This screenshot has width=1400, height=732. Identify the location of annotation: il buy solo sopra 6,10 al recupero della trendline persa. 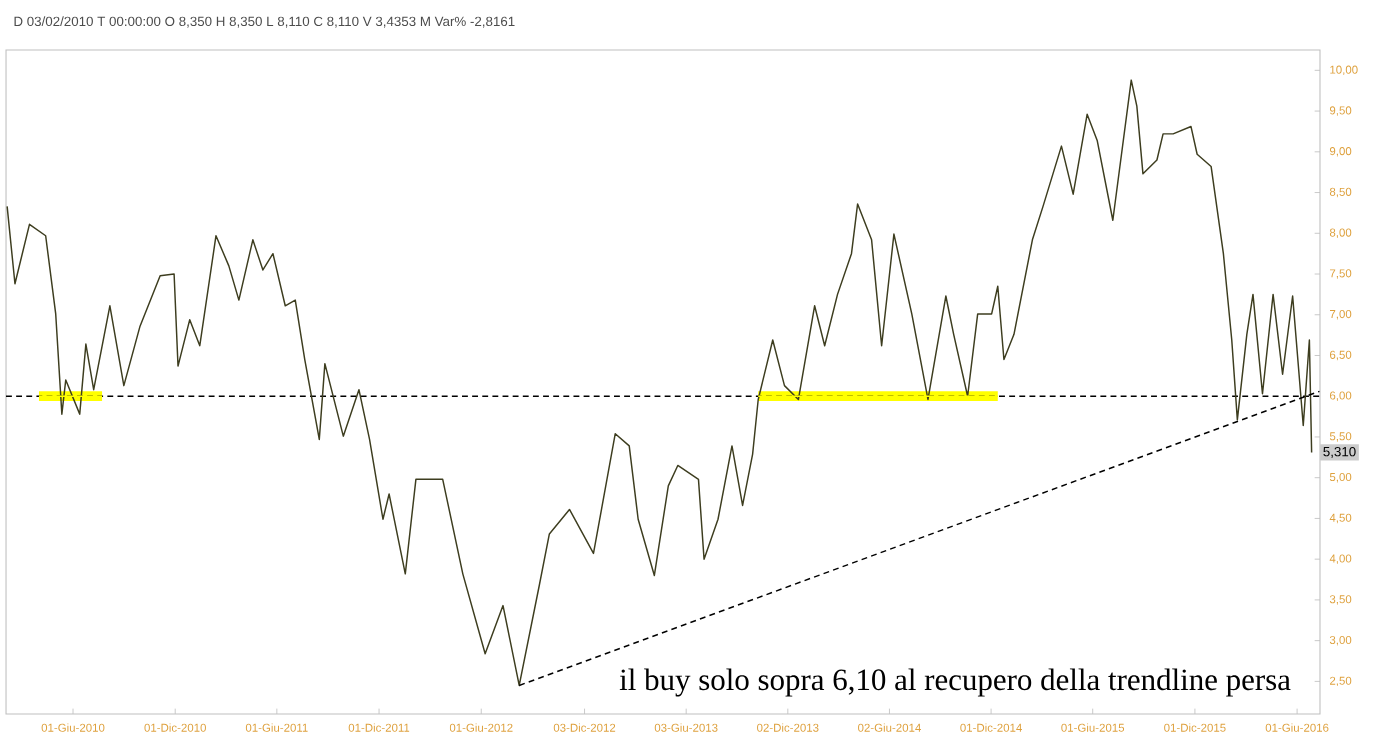
(955, 682).